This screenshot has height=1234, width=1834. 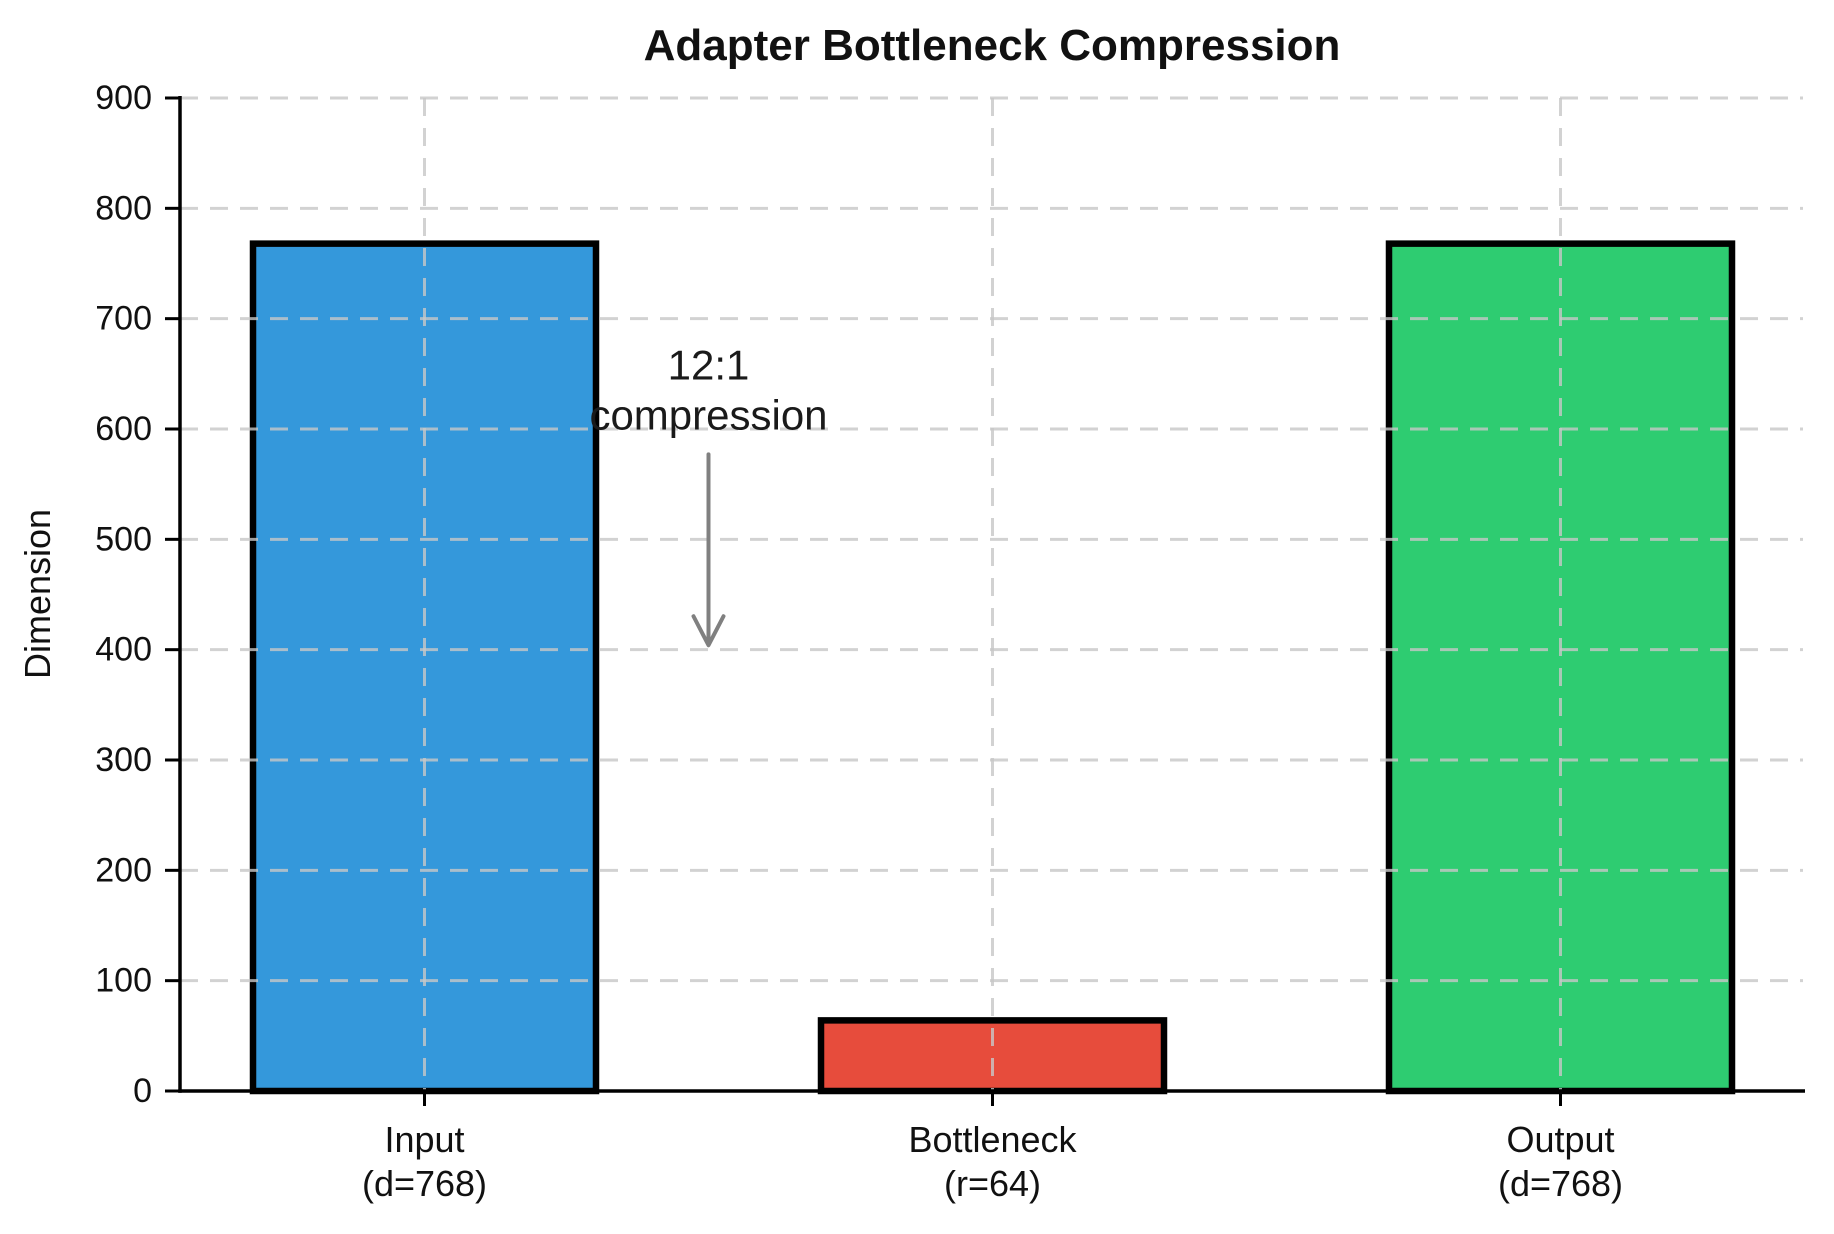 What do you see at coordinates (1560, 1183) in the screenshot?
I see `x-tick-sublabel-output: (d=768)` at bounding box center [1560, 1183].